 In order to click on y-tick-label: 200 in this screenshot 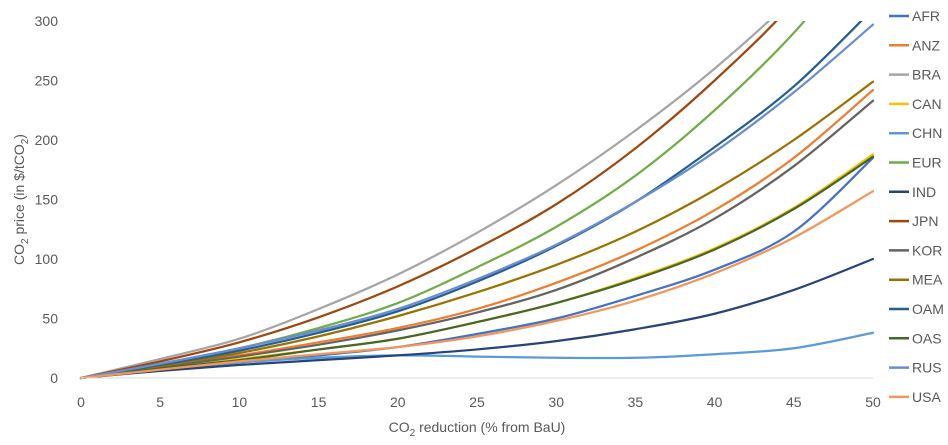, I will do `click(47, 140)`.